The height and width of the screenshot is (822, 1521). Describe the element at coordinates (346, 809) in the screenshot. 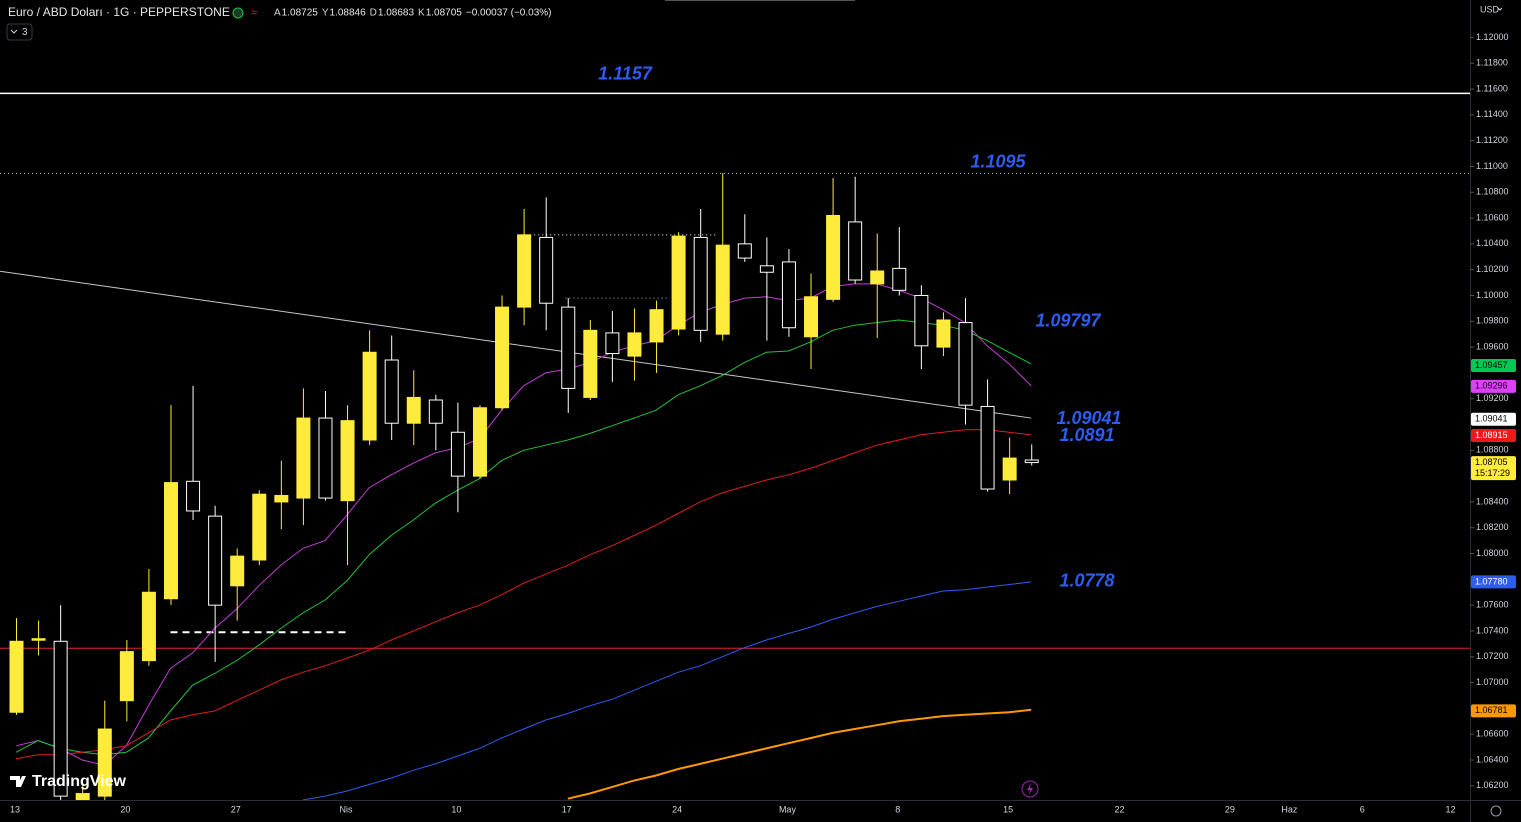

I see `x-tick-label: Nis` at that location.